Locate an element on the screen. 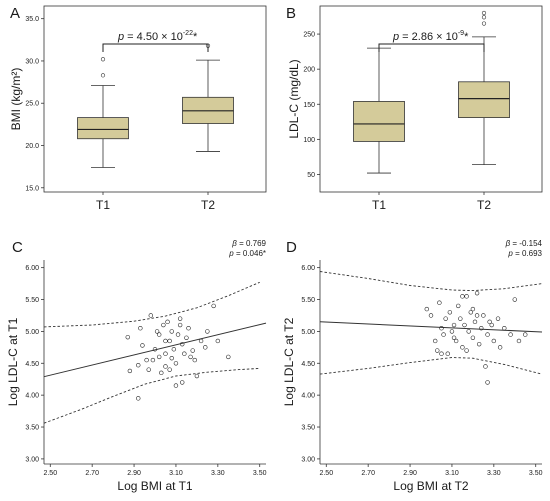  y-tick-label: 150 is located at coordinates (309, 105).